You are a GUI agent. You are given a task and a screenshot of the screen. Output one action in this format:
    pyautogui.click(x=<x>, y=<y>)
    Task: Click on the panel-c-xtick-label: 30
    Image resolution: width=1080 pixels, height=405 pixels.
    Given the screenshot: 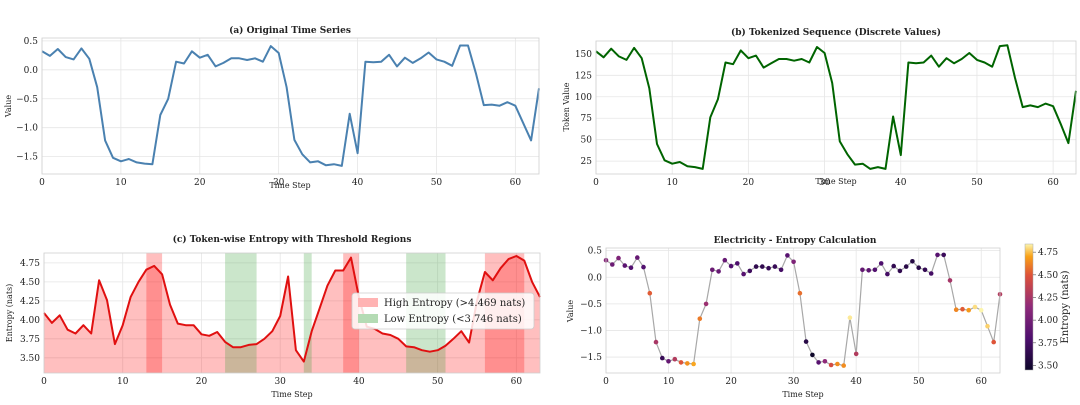 What is the action you would take?
    pyautogui.click(x=280, y=382)
    